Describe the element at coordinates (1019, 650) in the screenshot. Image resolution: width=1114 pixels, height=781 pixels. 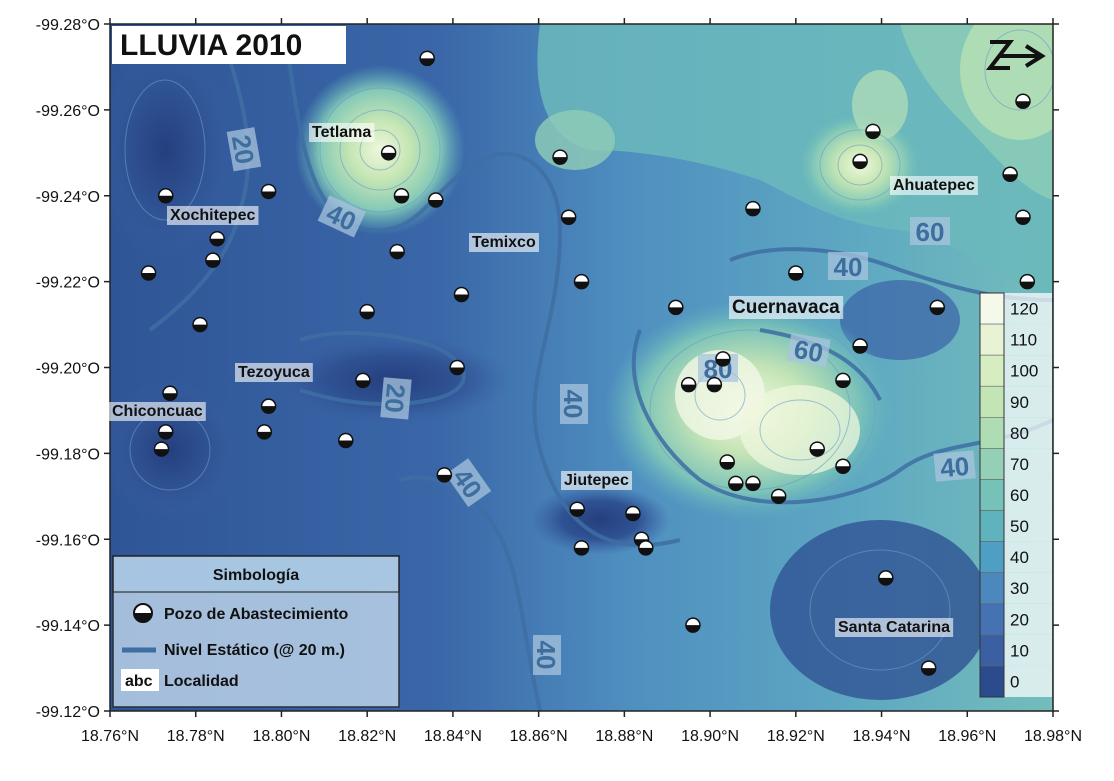
I see `colorbar-label: 10` at that location.